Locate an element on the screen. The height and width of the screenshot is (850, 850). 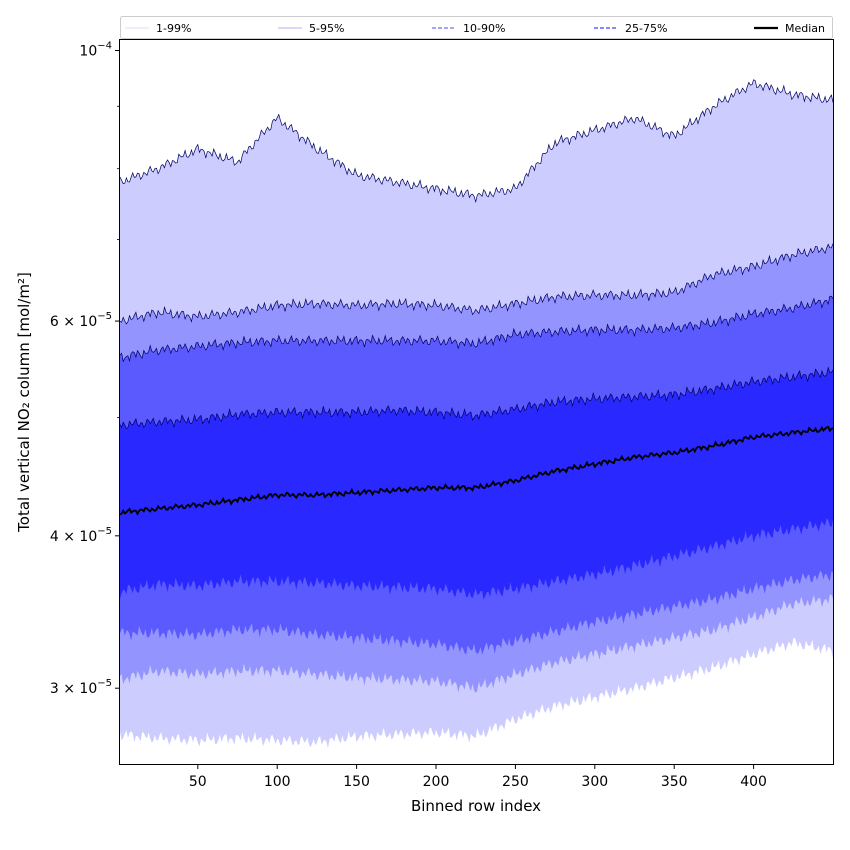
y-tick-label-0: 10−4 is located at coordinates (95, 49).